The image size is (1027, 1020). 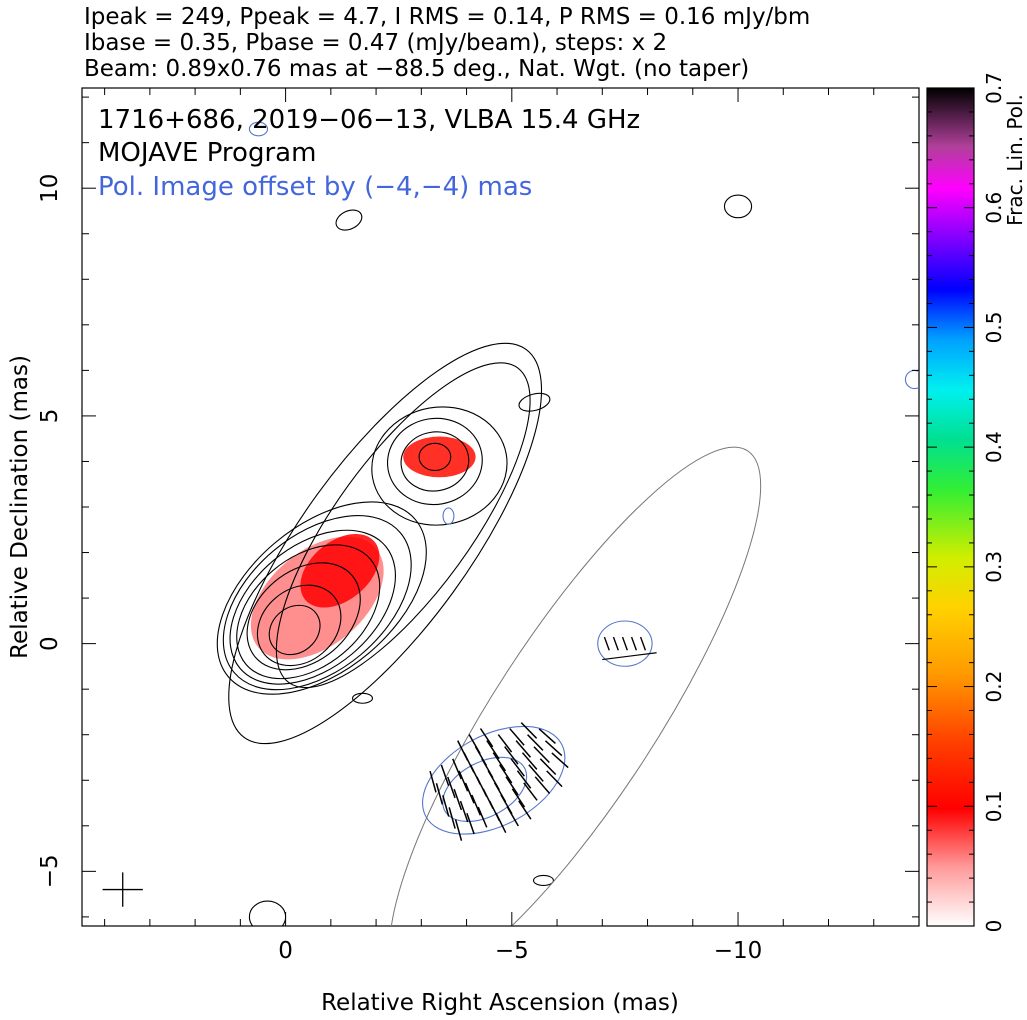 I want to click on x-tick-label: 0, so click(x=285, y=951).